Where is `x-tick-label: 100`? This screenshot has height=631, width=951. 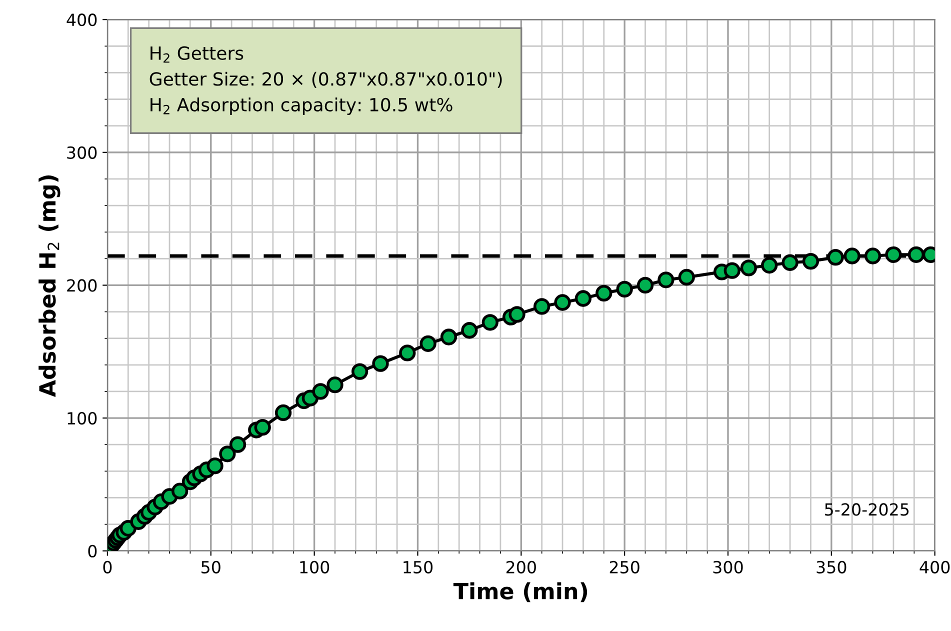
x-tick-label: 100 is located at coordinates (315, 567).